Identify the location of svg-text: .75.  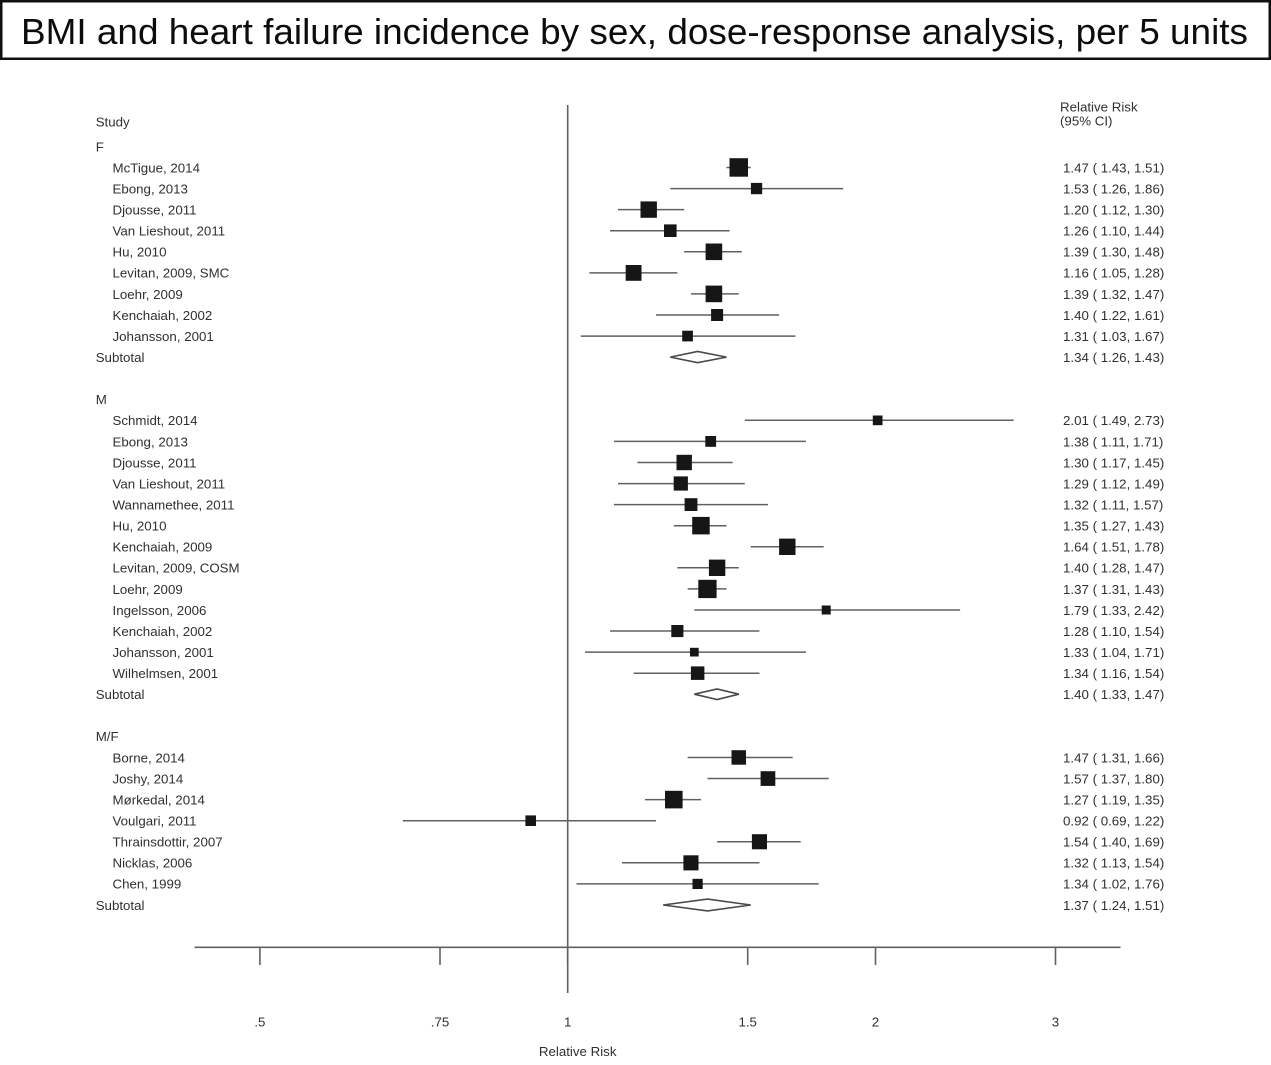
(440, 1022).